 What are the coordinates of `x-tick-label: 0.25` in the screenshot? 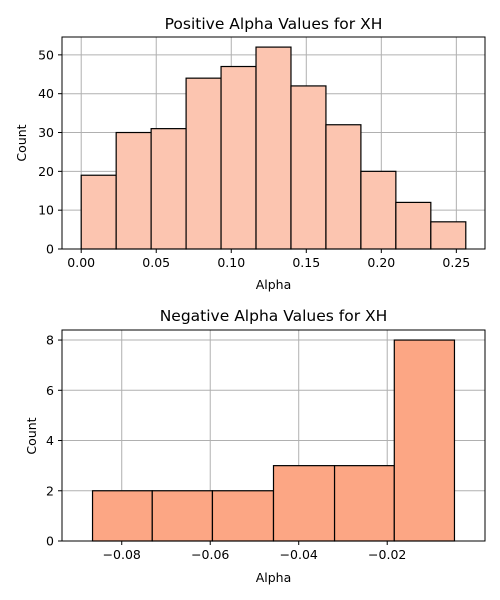 It's located at (456, 262).